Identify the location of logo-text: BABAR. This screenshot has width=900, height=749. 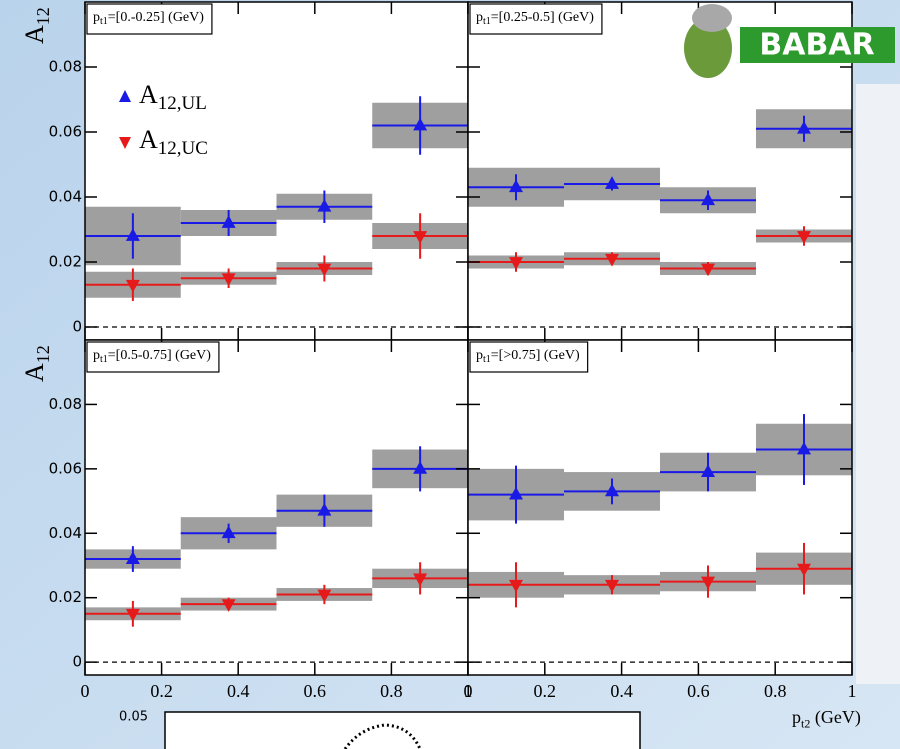
(816, 45).